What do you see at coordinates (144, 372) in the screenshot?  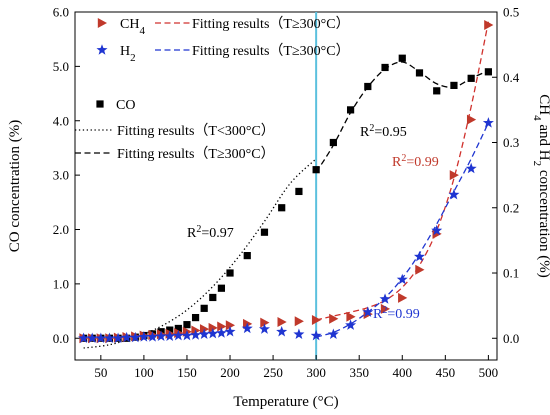 I see `x-tick-label: 100` at bounding box center [144, 372].